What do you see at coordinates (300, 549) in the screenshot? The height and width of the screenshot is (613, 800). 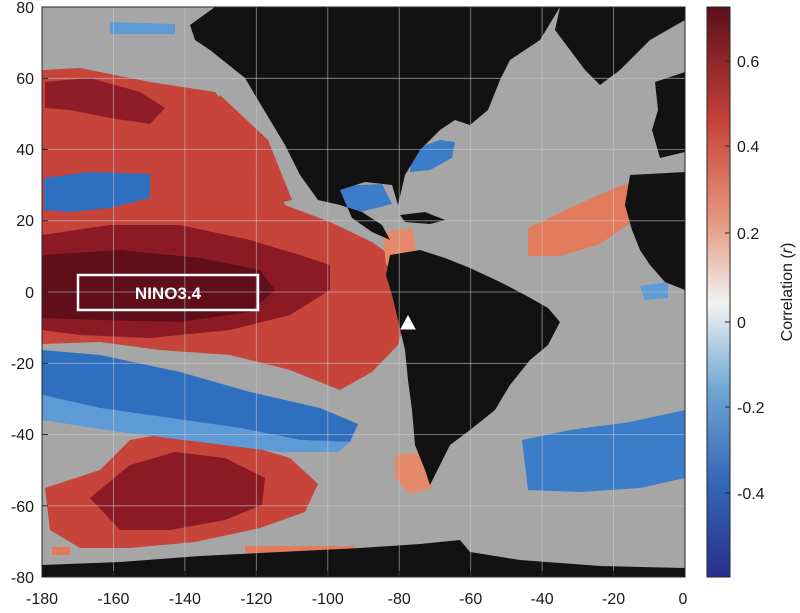 I see `south-edge-positive-strip` at bounding box center [300, 549].